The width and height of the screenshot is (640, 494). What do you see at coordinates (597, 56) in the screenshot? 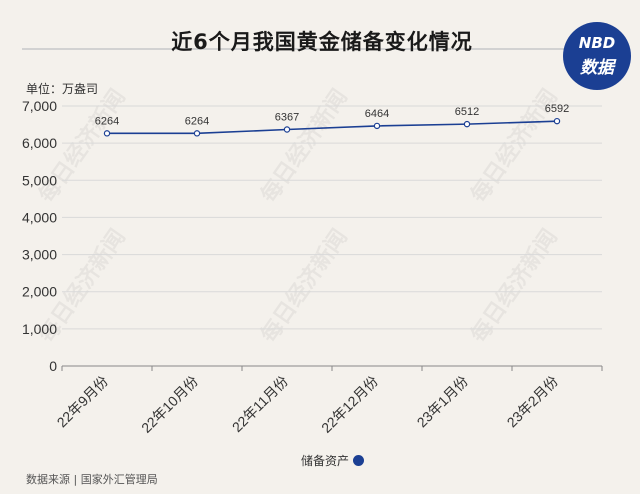
I see `nbd-logo: NBD 数据` at bounding box center [597, 56].